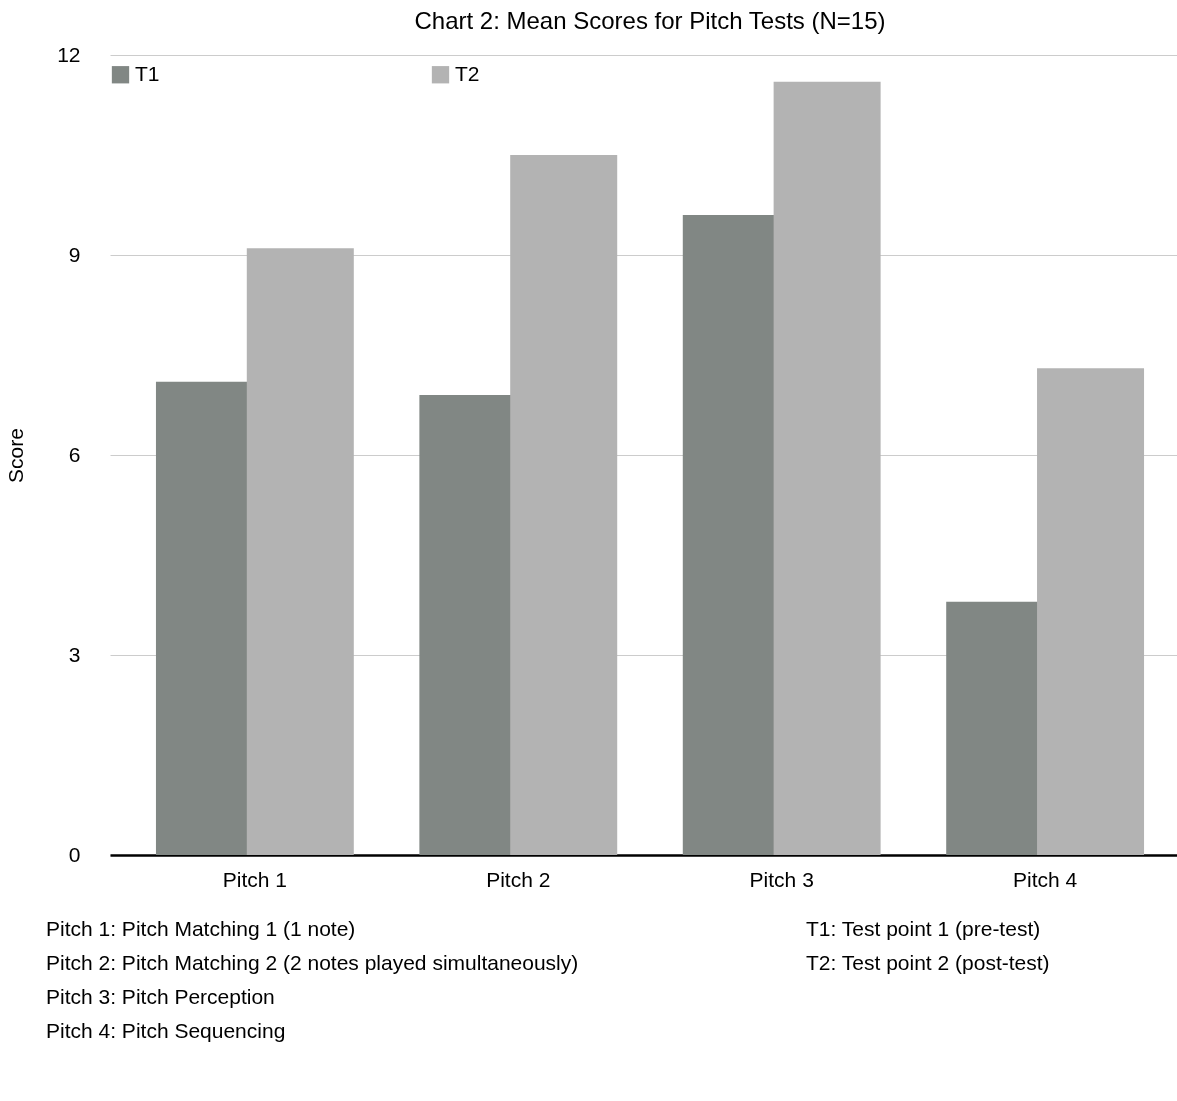 The height and width of the screenshot is (1101, 1177). Describe the element at coordinates (74, 854) in the screenshot. I see `y-tick-label: 0` at that location.